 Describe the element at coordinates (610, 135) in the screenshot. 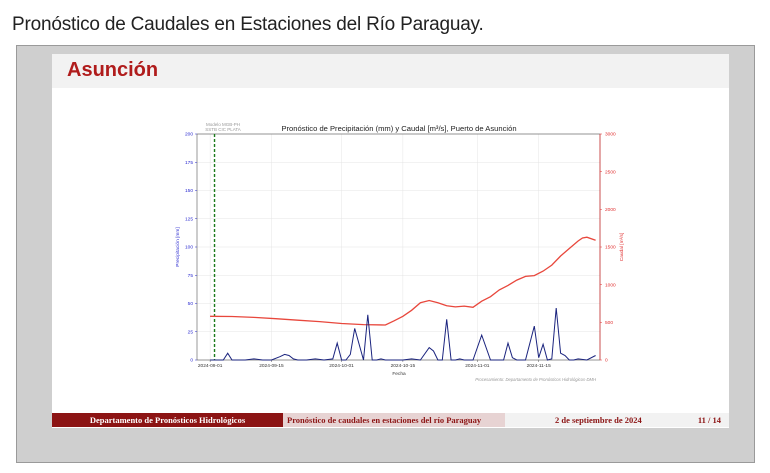

I see `right-tick-label: 3000` at that location.